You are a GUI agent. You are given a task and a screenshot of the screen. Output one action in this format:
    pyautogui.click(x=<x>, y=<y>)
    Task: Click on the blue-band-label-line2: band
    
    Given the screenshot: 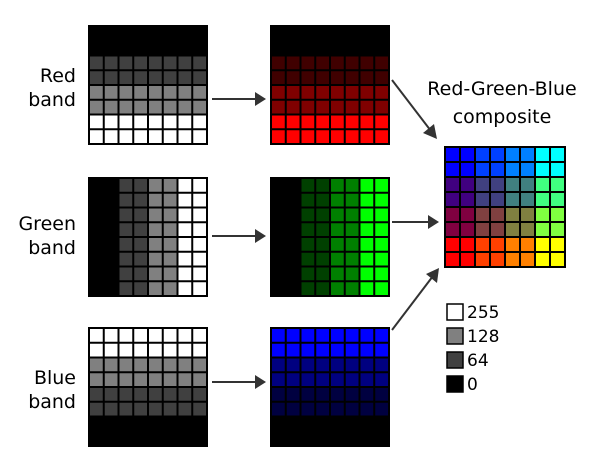 What is the action you would take?
    pyautogui.click(x=52, y=402)
    